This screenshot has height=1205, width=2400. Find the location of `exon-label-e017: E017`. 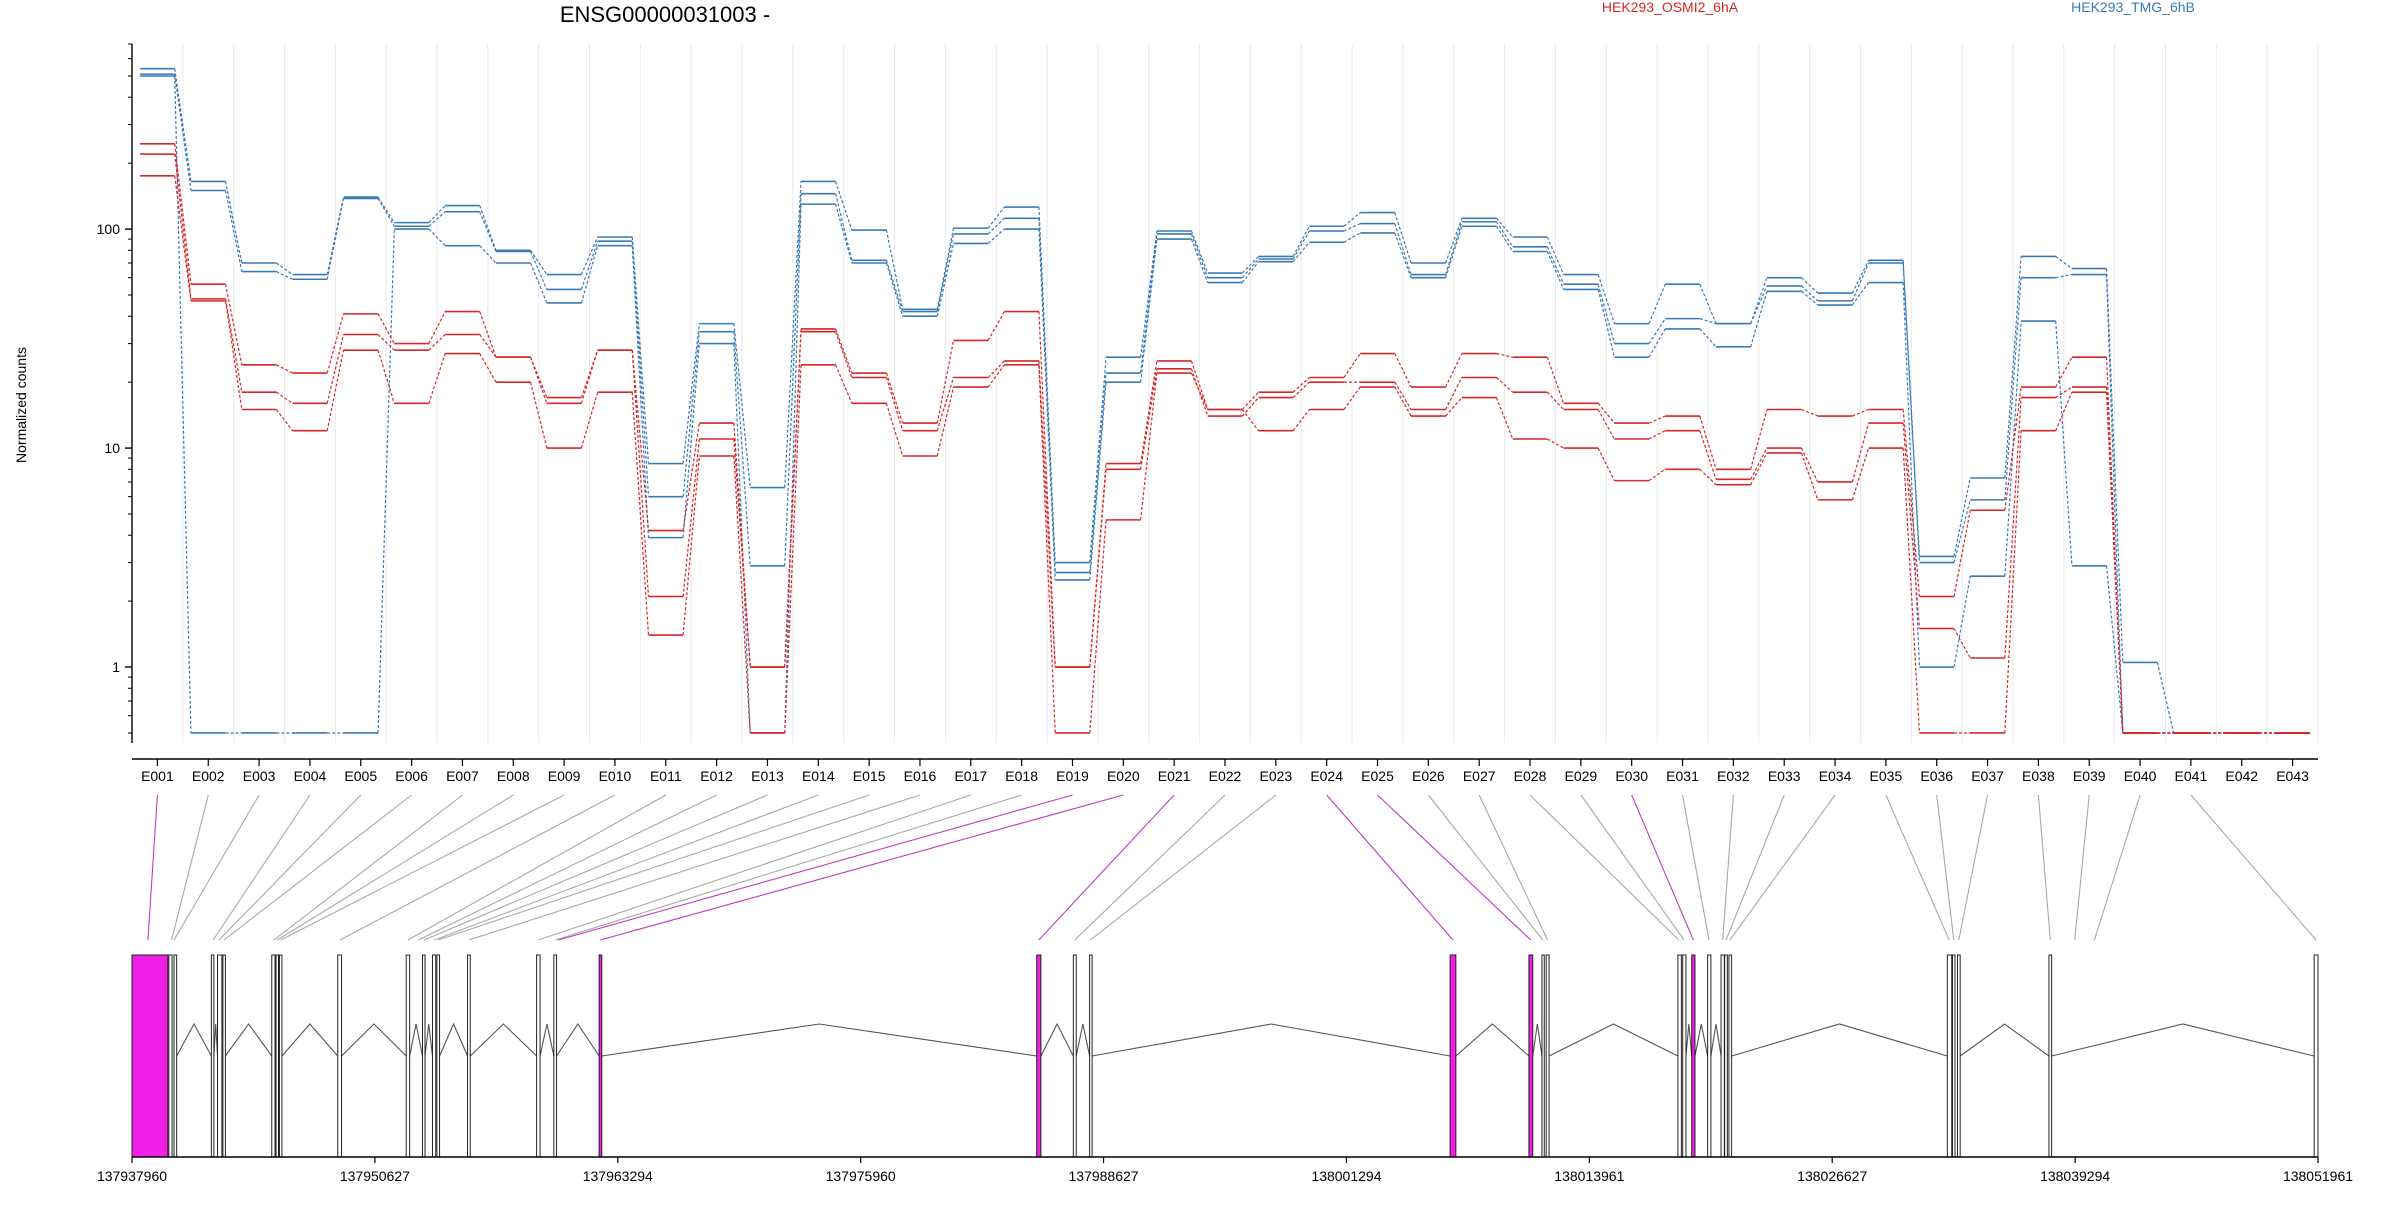

exon-label-e017: E017 is located at coordinates (970, 776).